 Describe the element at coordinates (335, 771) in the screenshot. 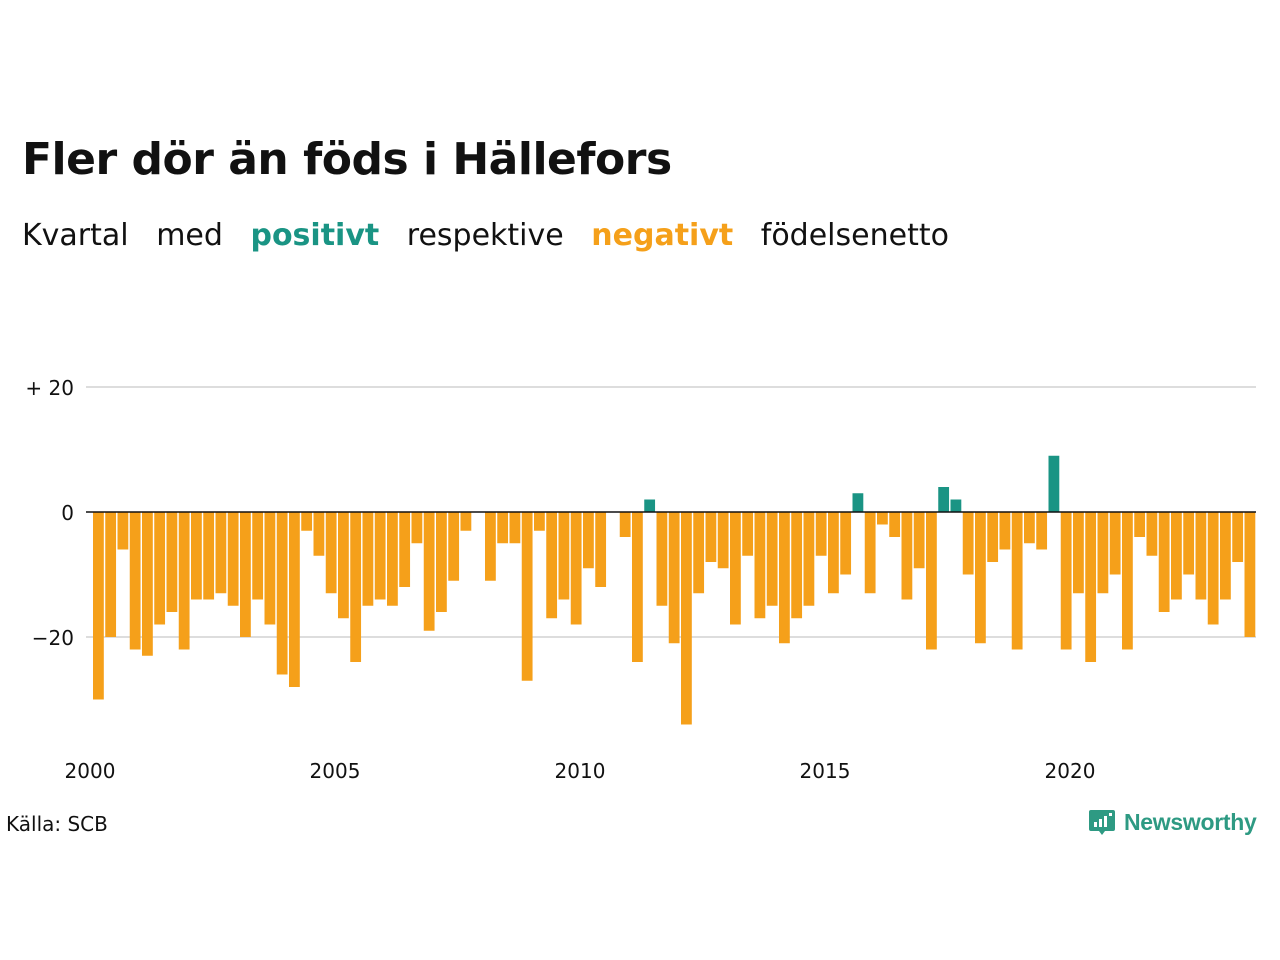

I see `x-tick-label: 2005` at that location.